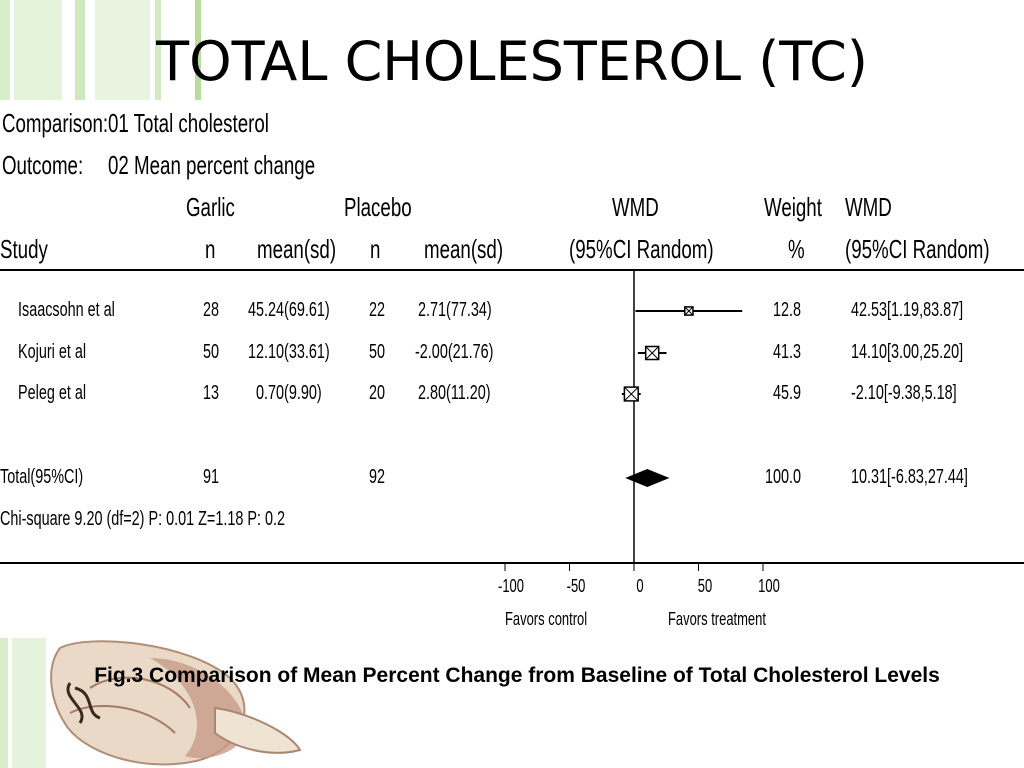 The height and width of the screenshot is (768, 1024). I want to click on tick-label: 50, so click(704, 586).